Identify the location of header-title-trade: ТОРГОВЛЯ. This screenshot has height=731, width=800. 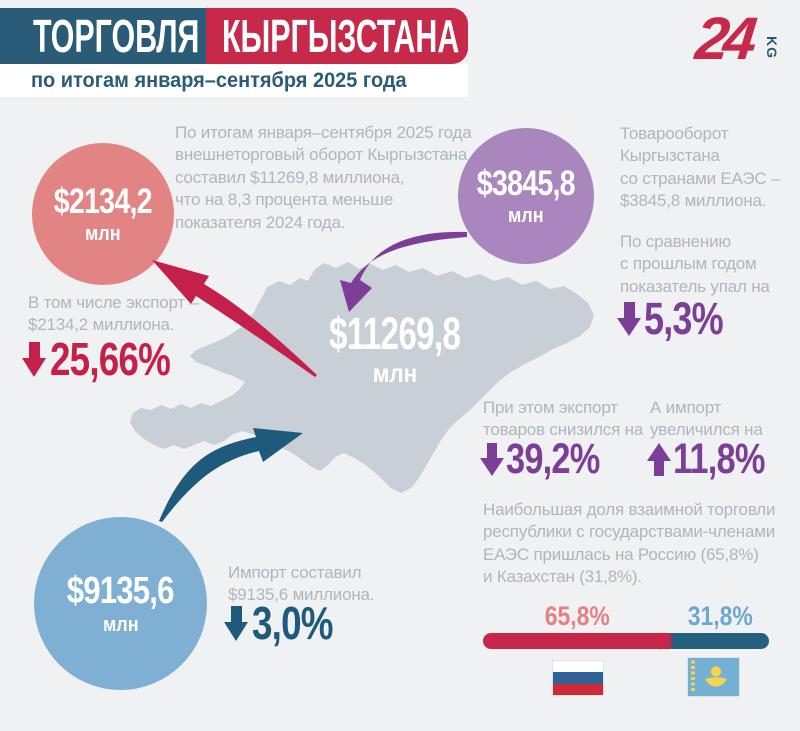
(116, 36).